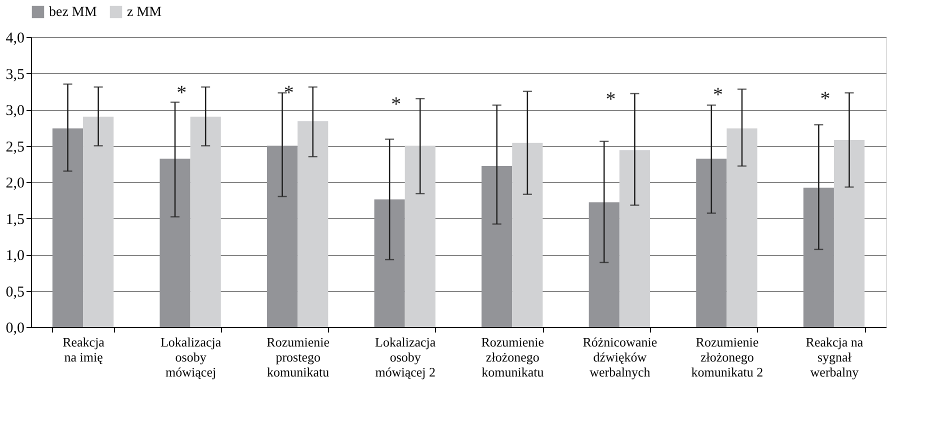 Image resolution: width=947 pixels, height=423 pixels. What do you see at coordinates (15, 147) in the screenshot?
I see `y-tick-label: 2,5` at bounding box center [15, 147].